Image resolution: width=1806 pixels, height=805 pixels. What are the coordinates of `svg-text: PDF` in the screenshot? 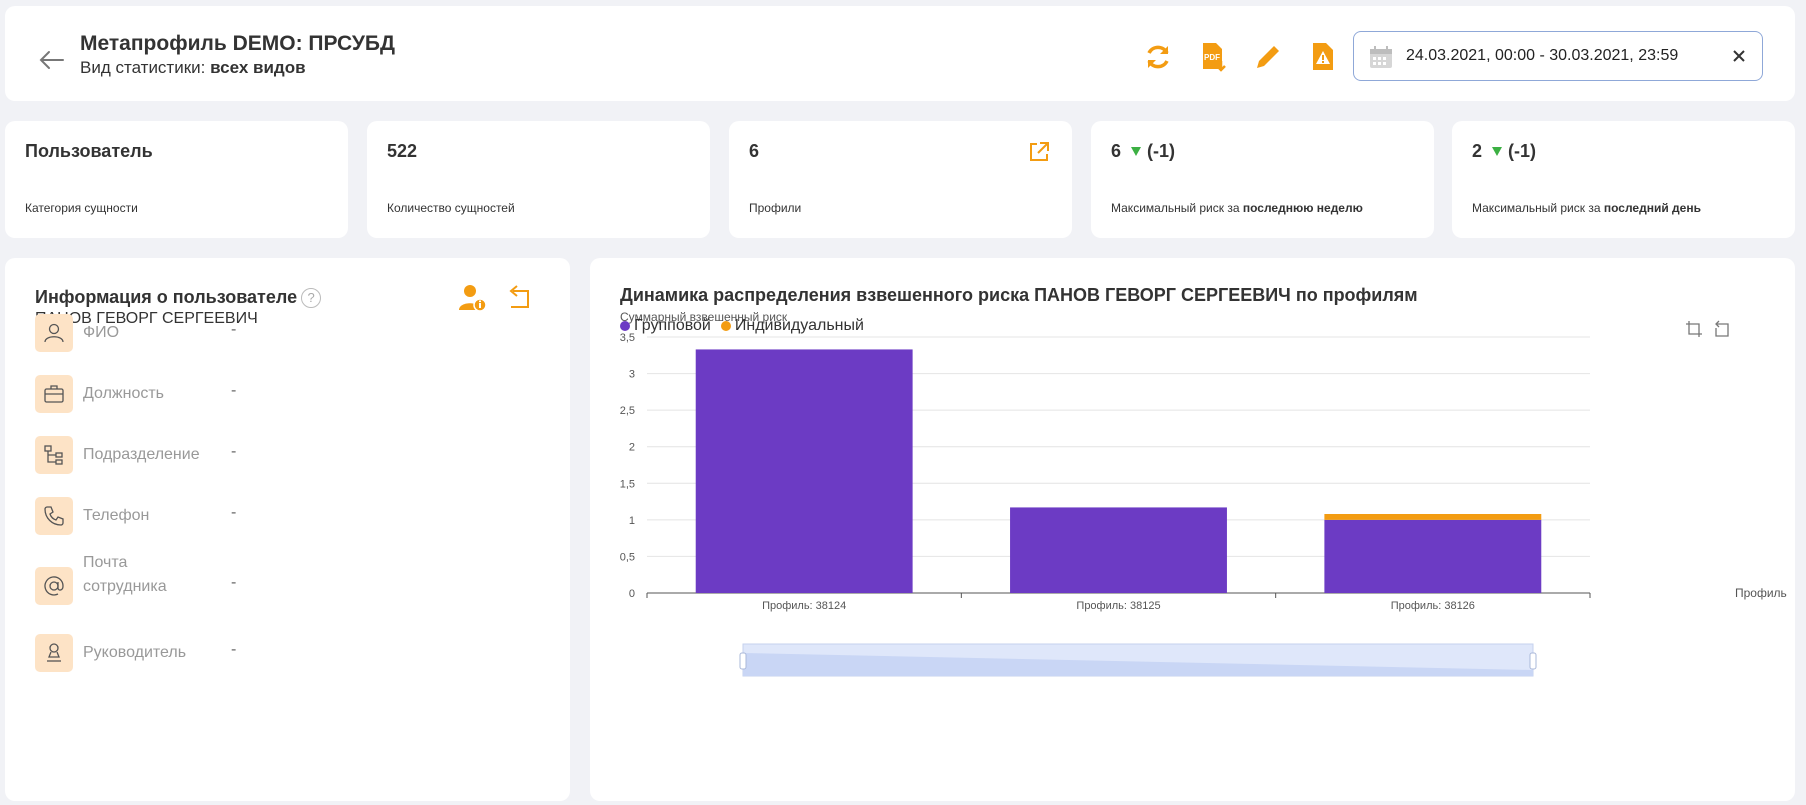 It's located at (1212, 57).